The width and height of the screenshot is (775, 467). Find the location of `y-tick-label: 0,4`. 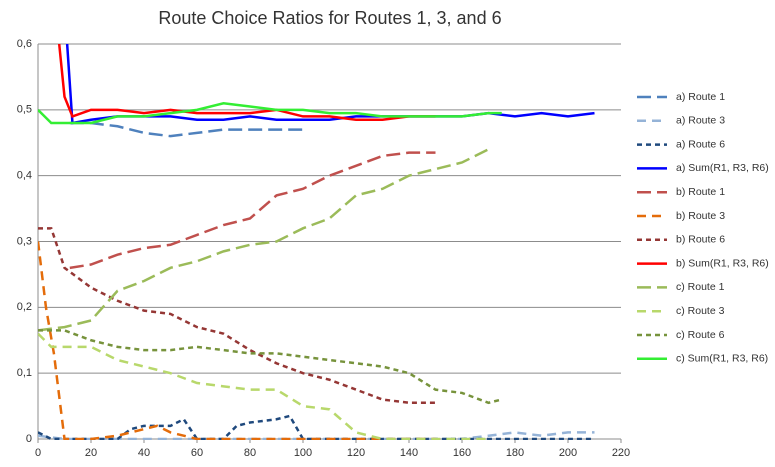

y-tick-label: 0,4 is located at coordinates (24, 176).